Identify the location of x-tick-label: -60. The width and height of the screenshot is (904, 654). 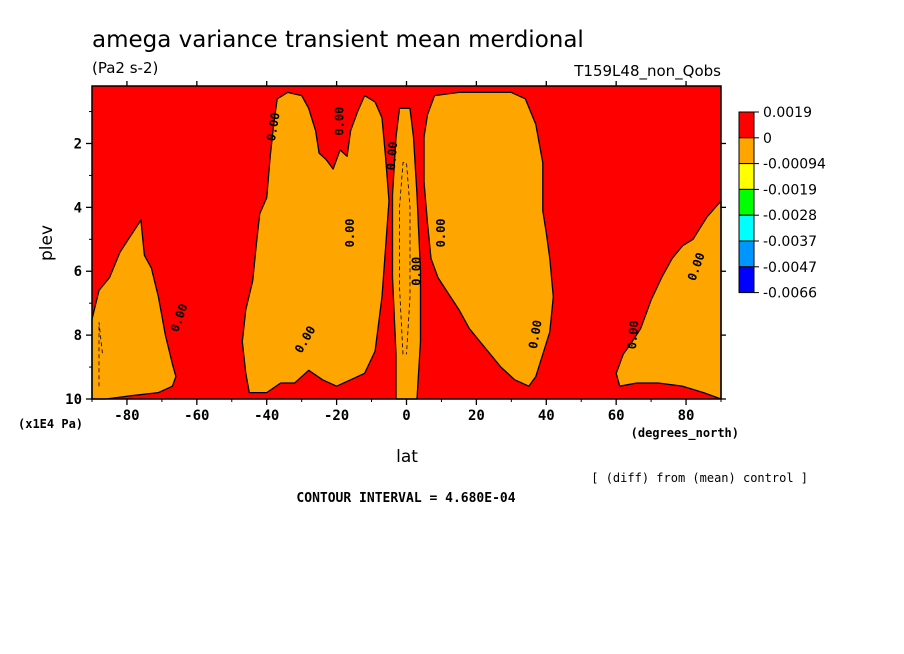
(196, 416).